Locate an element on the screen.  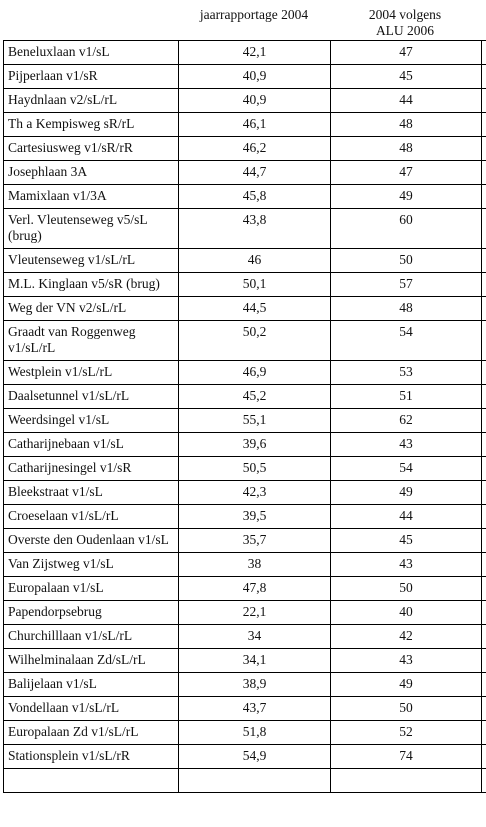
value-cell: 39,5 is located at coordinates (254, 516).